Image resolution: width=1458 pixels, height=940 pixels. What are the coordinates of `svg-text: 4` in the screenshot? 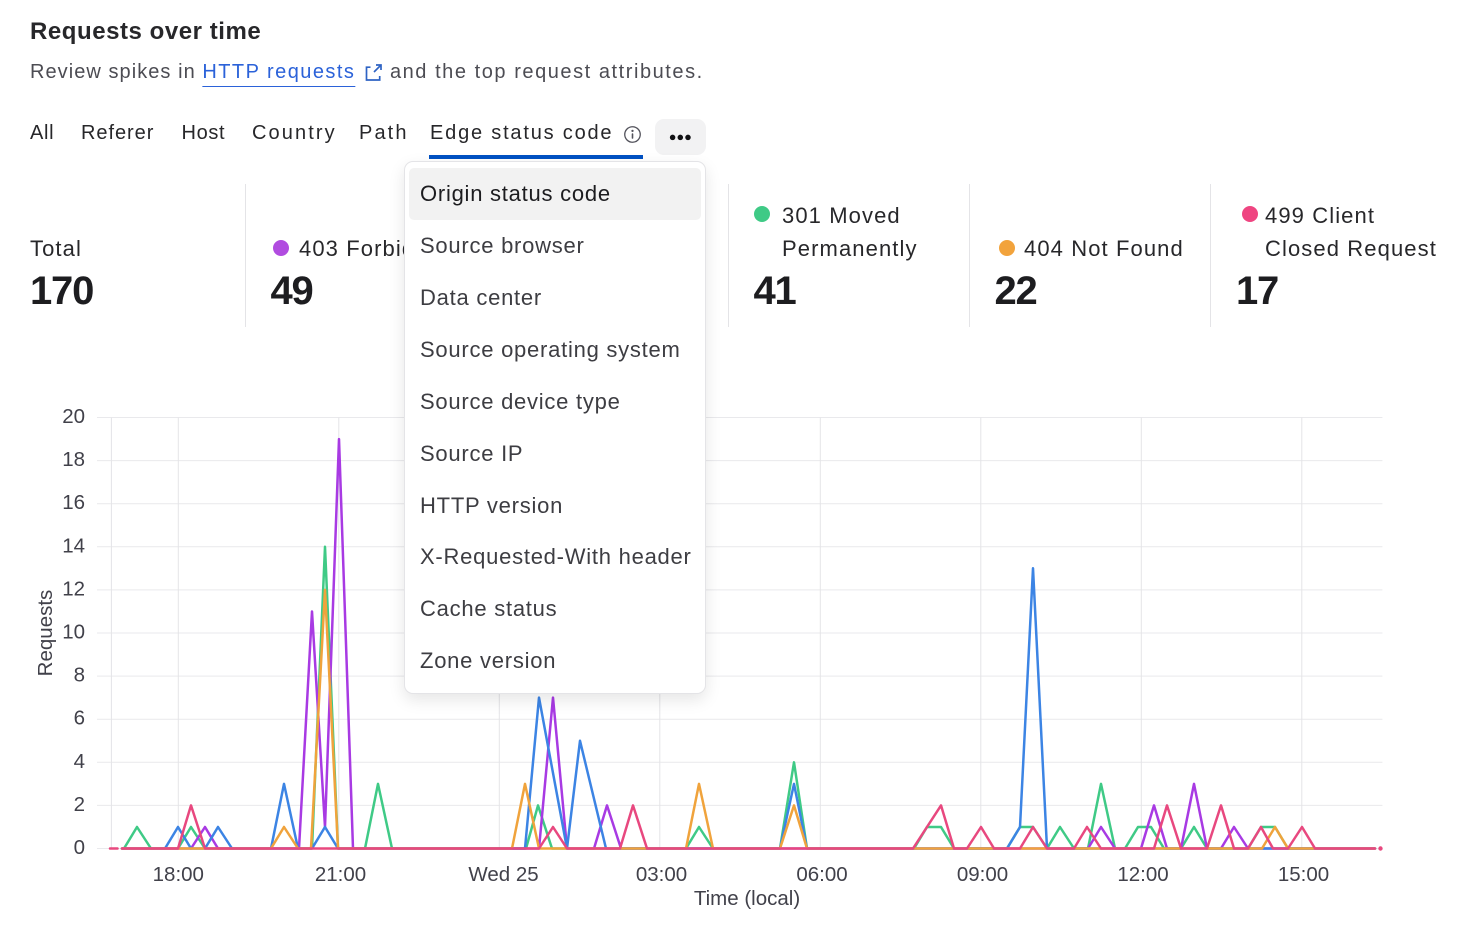 It's located at (79, 761).